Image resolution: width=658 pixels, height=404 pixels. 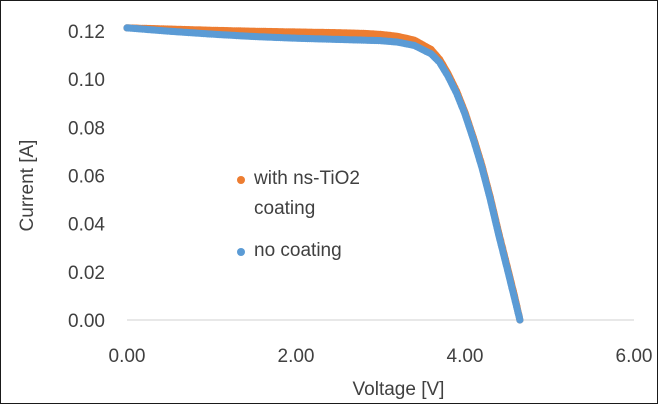 I want to click on y-tick-label: 0.10, so click(x=86, y=80).